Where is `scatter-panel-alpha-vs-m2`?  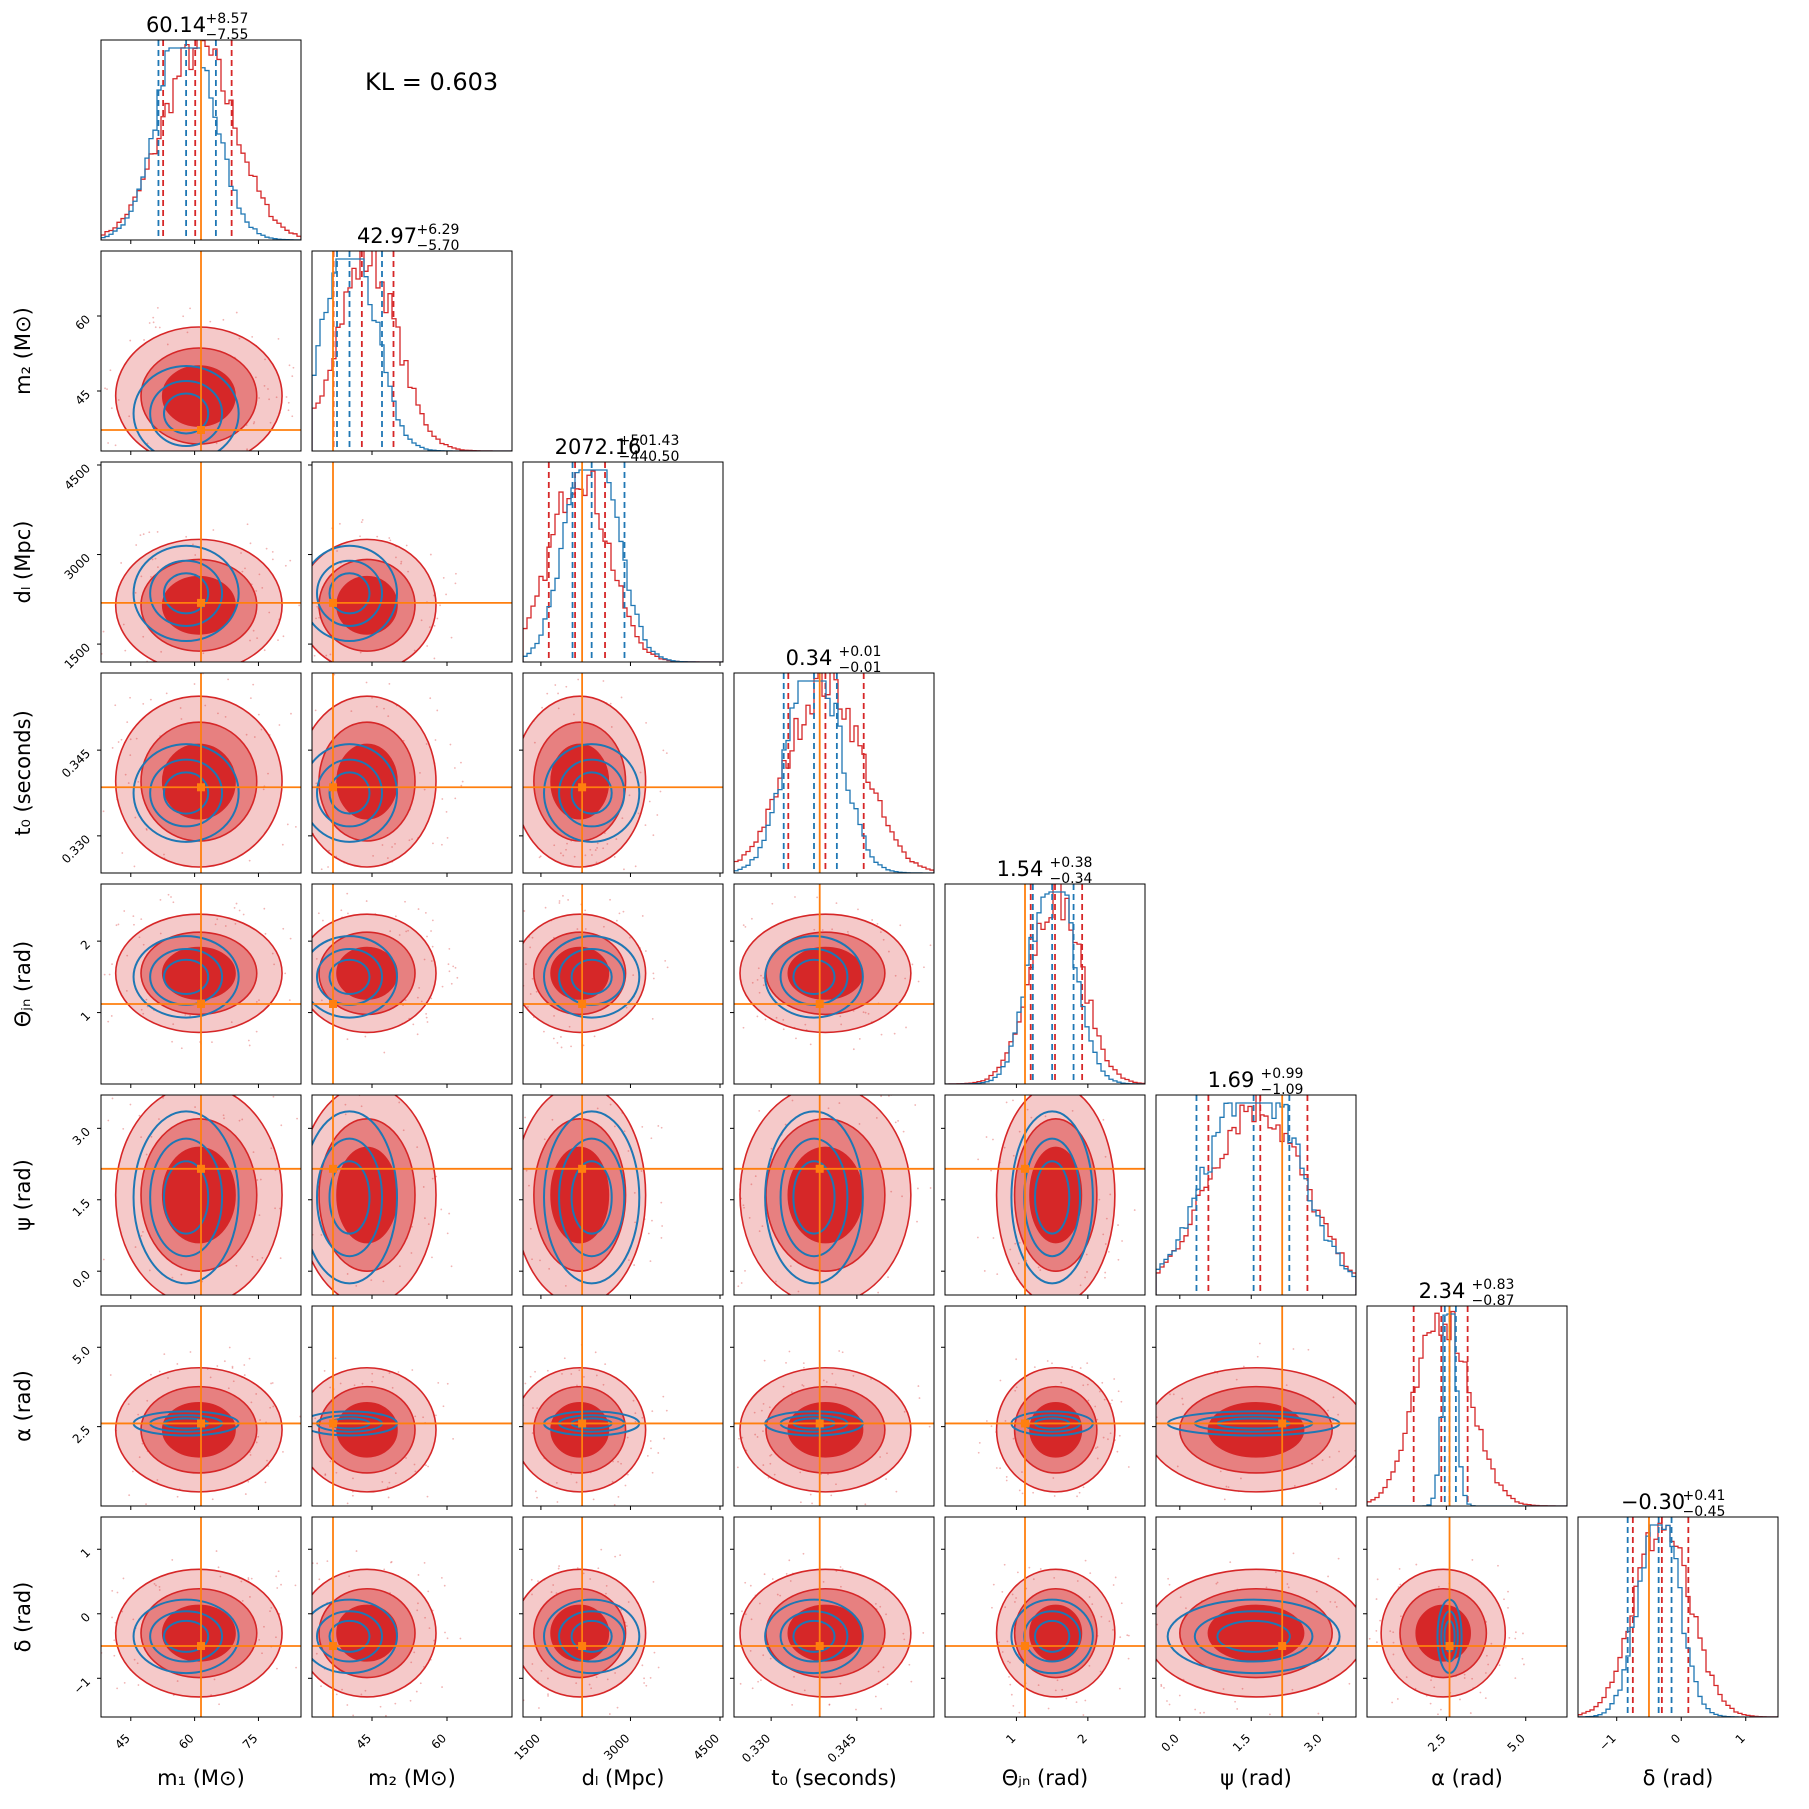 scatter-panel-alpha-vs-m2 is located at coordinates (402, 1406).